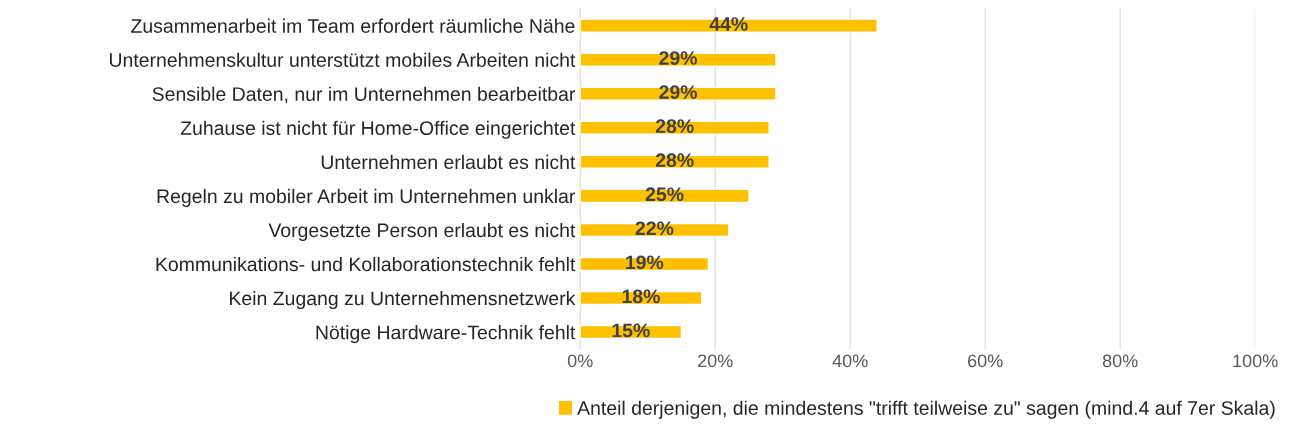 This screenshot has width=1298, height=431. I want to click on x-tick-label: 80%, so click(1120, 361).